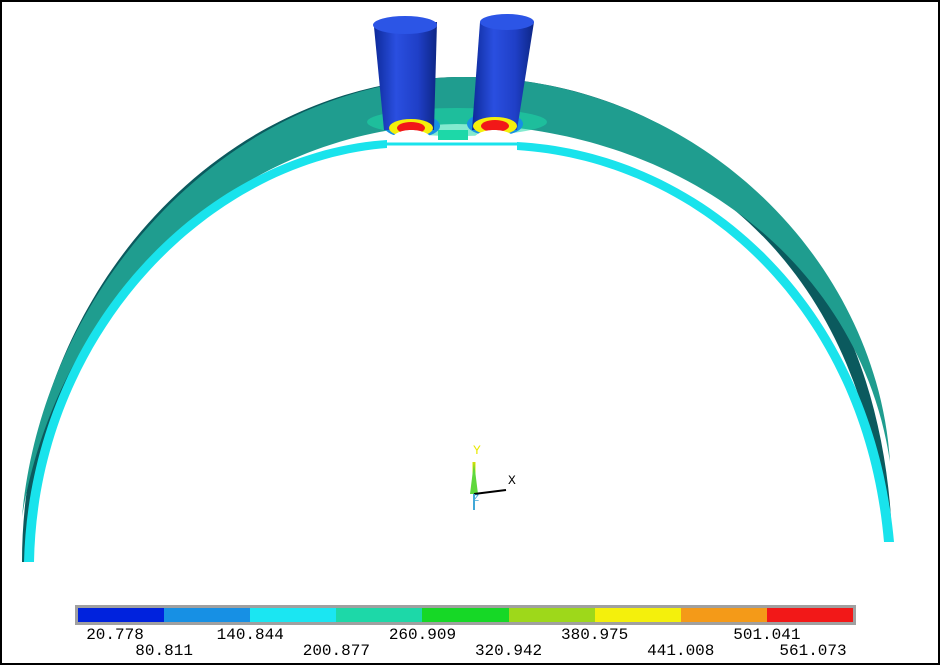  What do you see at coordinates (490, 492) in the screenshot?
I see `triad-x-axis` at bounding box center [490, 492].